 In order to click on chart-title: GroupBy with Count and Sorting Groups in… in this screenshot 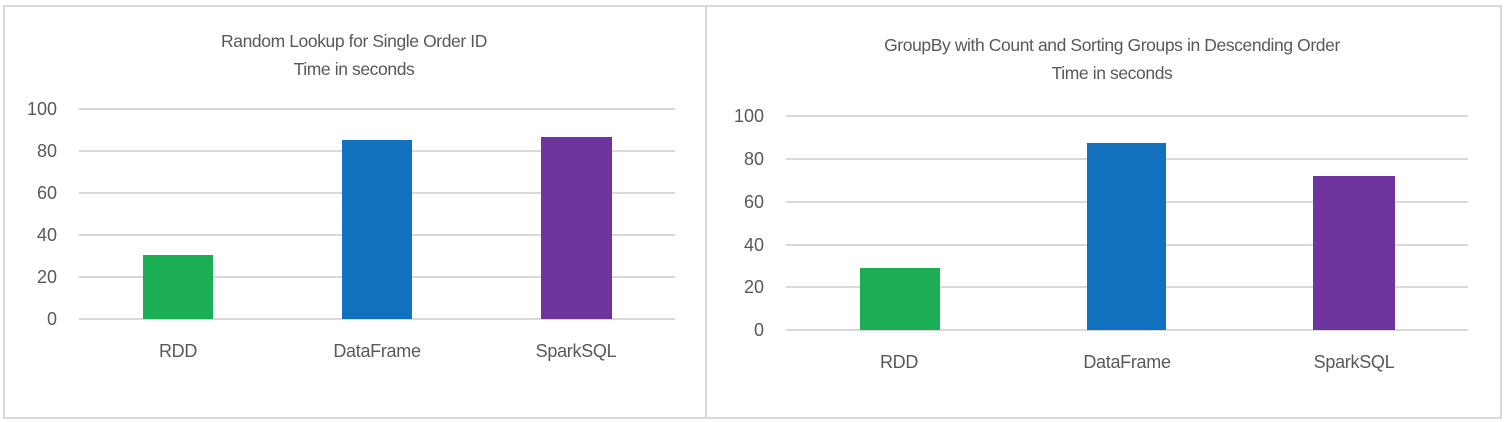, I will do `click(1112, 59)`.